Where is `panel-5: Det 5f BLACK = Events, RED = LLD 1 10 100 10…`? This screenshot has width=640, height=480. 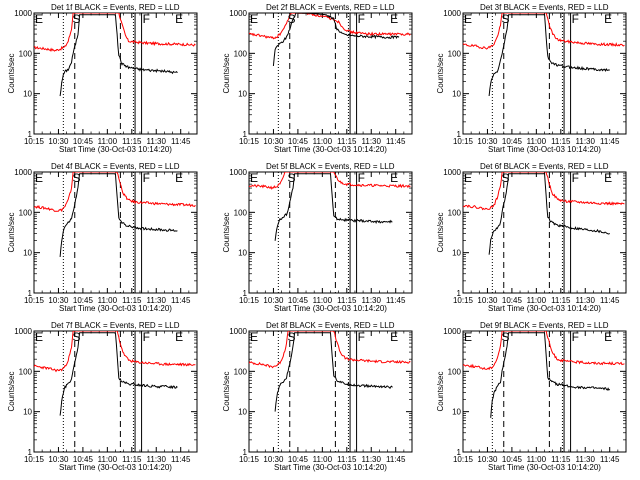
panel-5: Det 5f BLACK = Events, RED = LLD 1 10 100 10… is located at coordinates (317, 237).